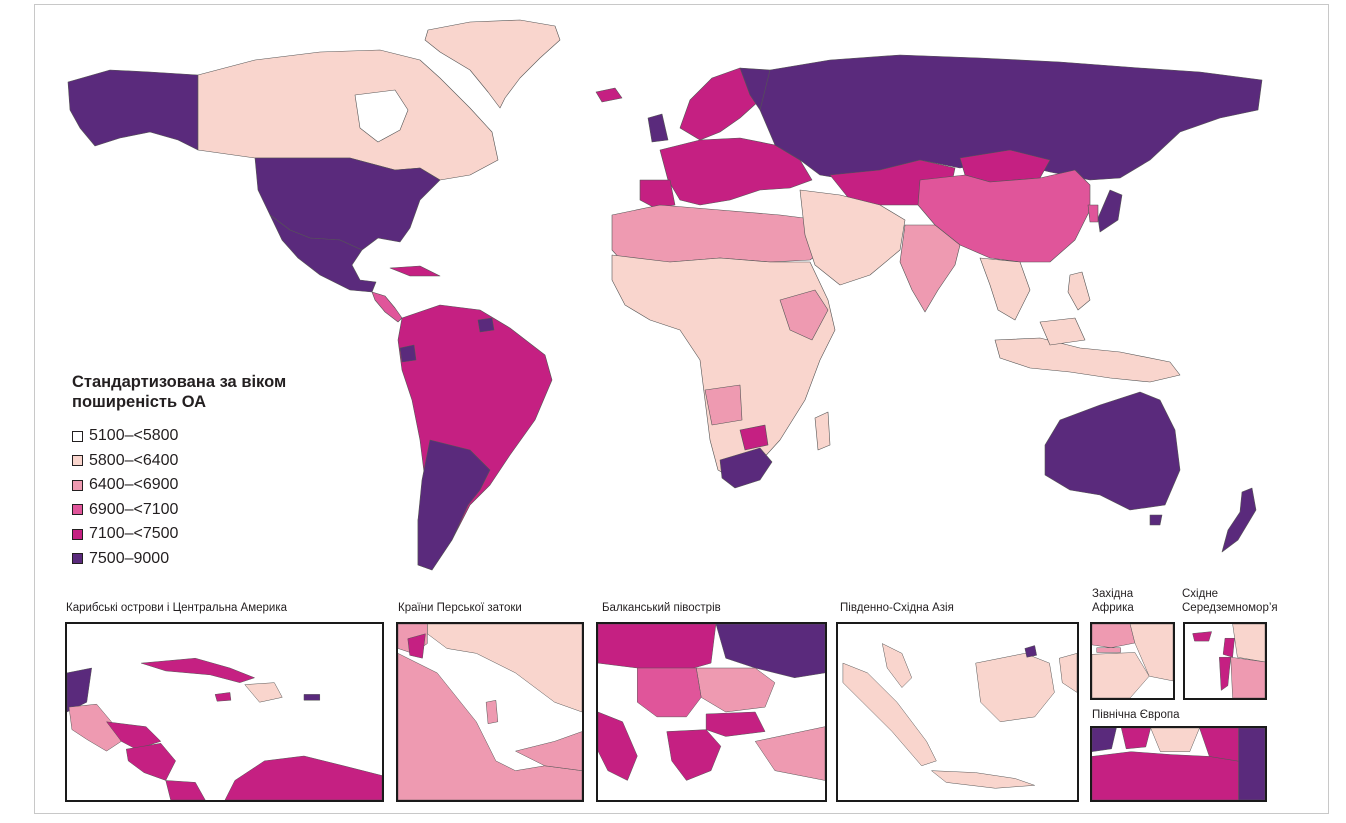 The height and width of the screenshot is (823, 1346). I want to click on inset-se-asia-java, so click(982, 779).